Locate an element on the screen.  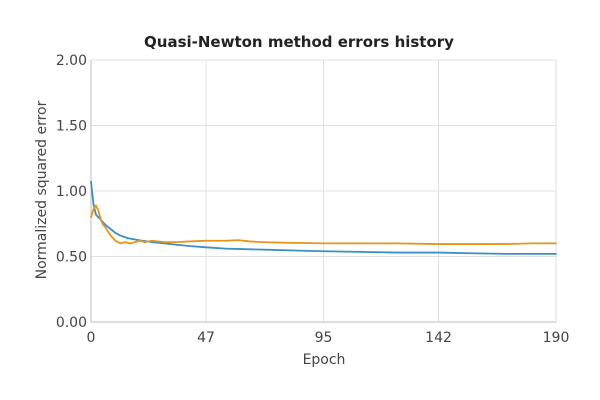
x-tick-label: 190 is located at coordinates (556, 338).